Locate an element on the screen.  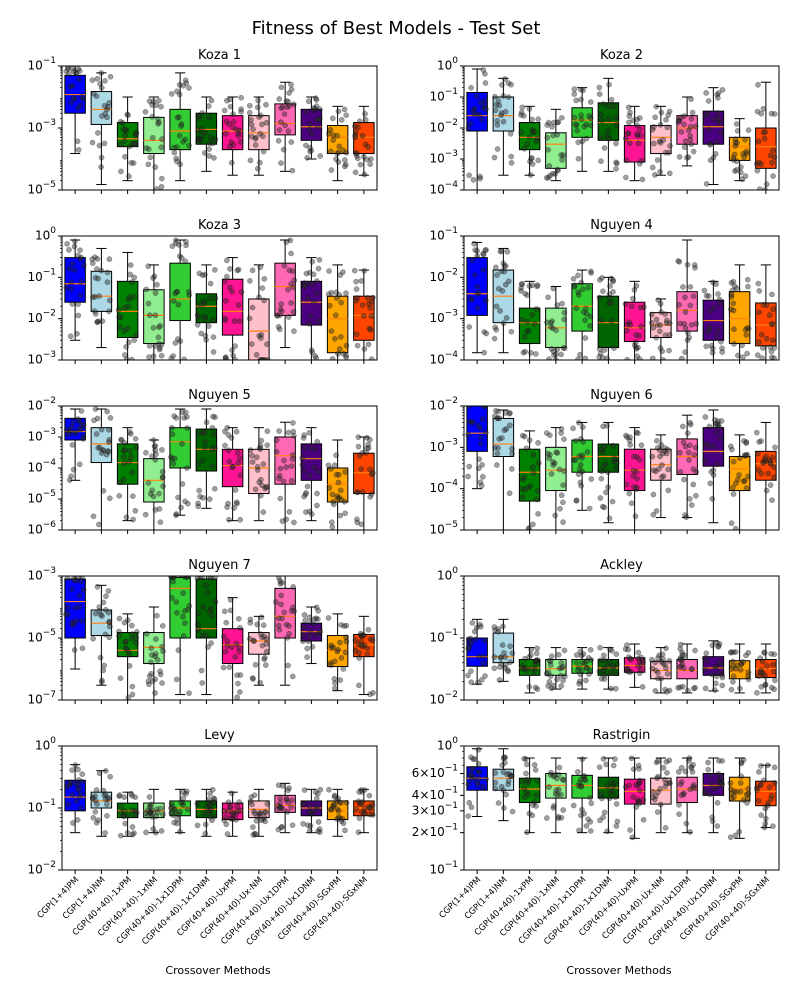
box-CGP(40+40)-UxPM is located at coordinates (232, 646).